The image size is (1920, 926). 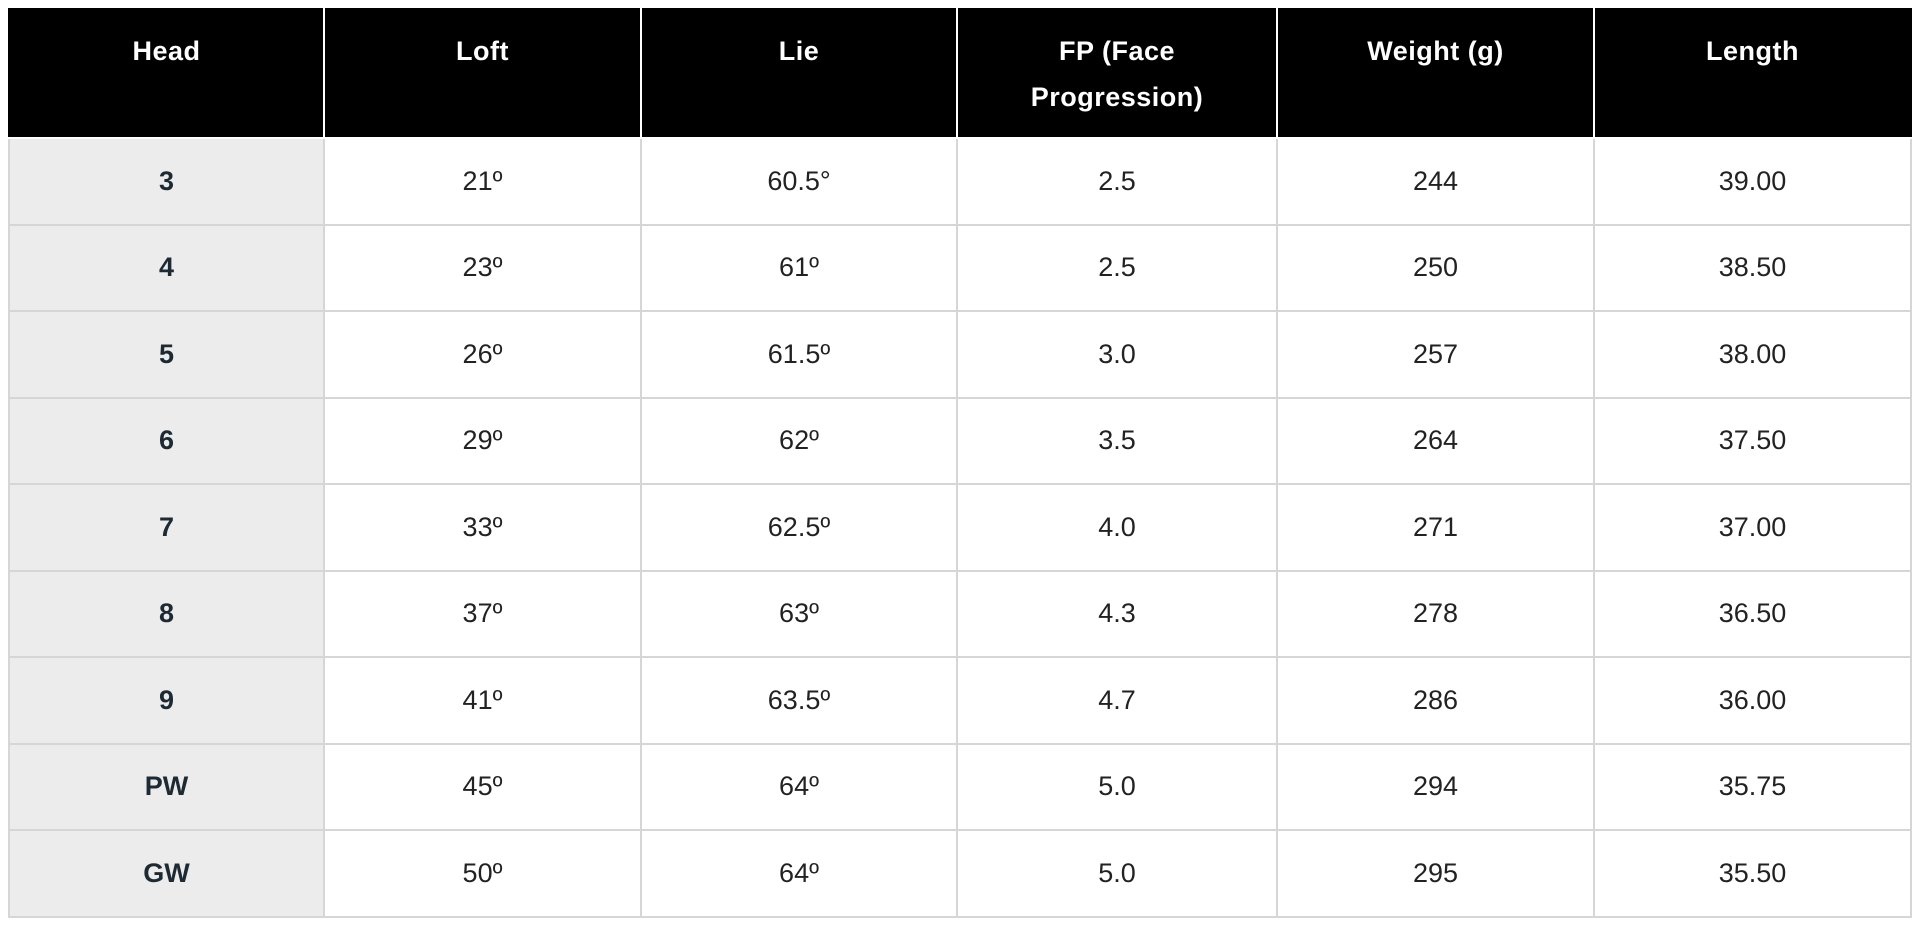 What do you see at coordinates (1435, 786) in the screenshot?
I see `table-cell: 294` at bounding box center [1435, 786].